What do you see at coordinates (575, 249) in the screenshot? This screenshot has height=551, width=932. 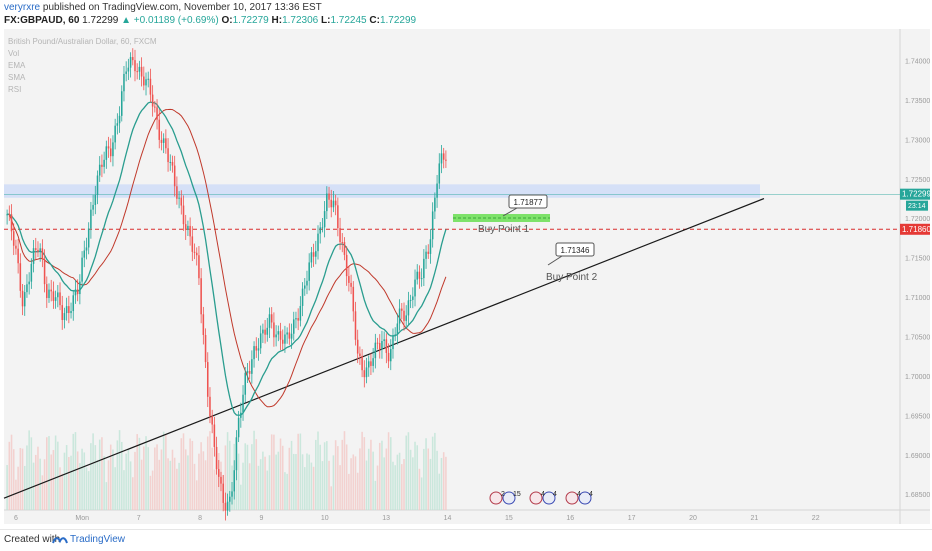 I see `callout-2-box` at bounding box center [575, 249].